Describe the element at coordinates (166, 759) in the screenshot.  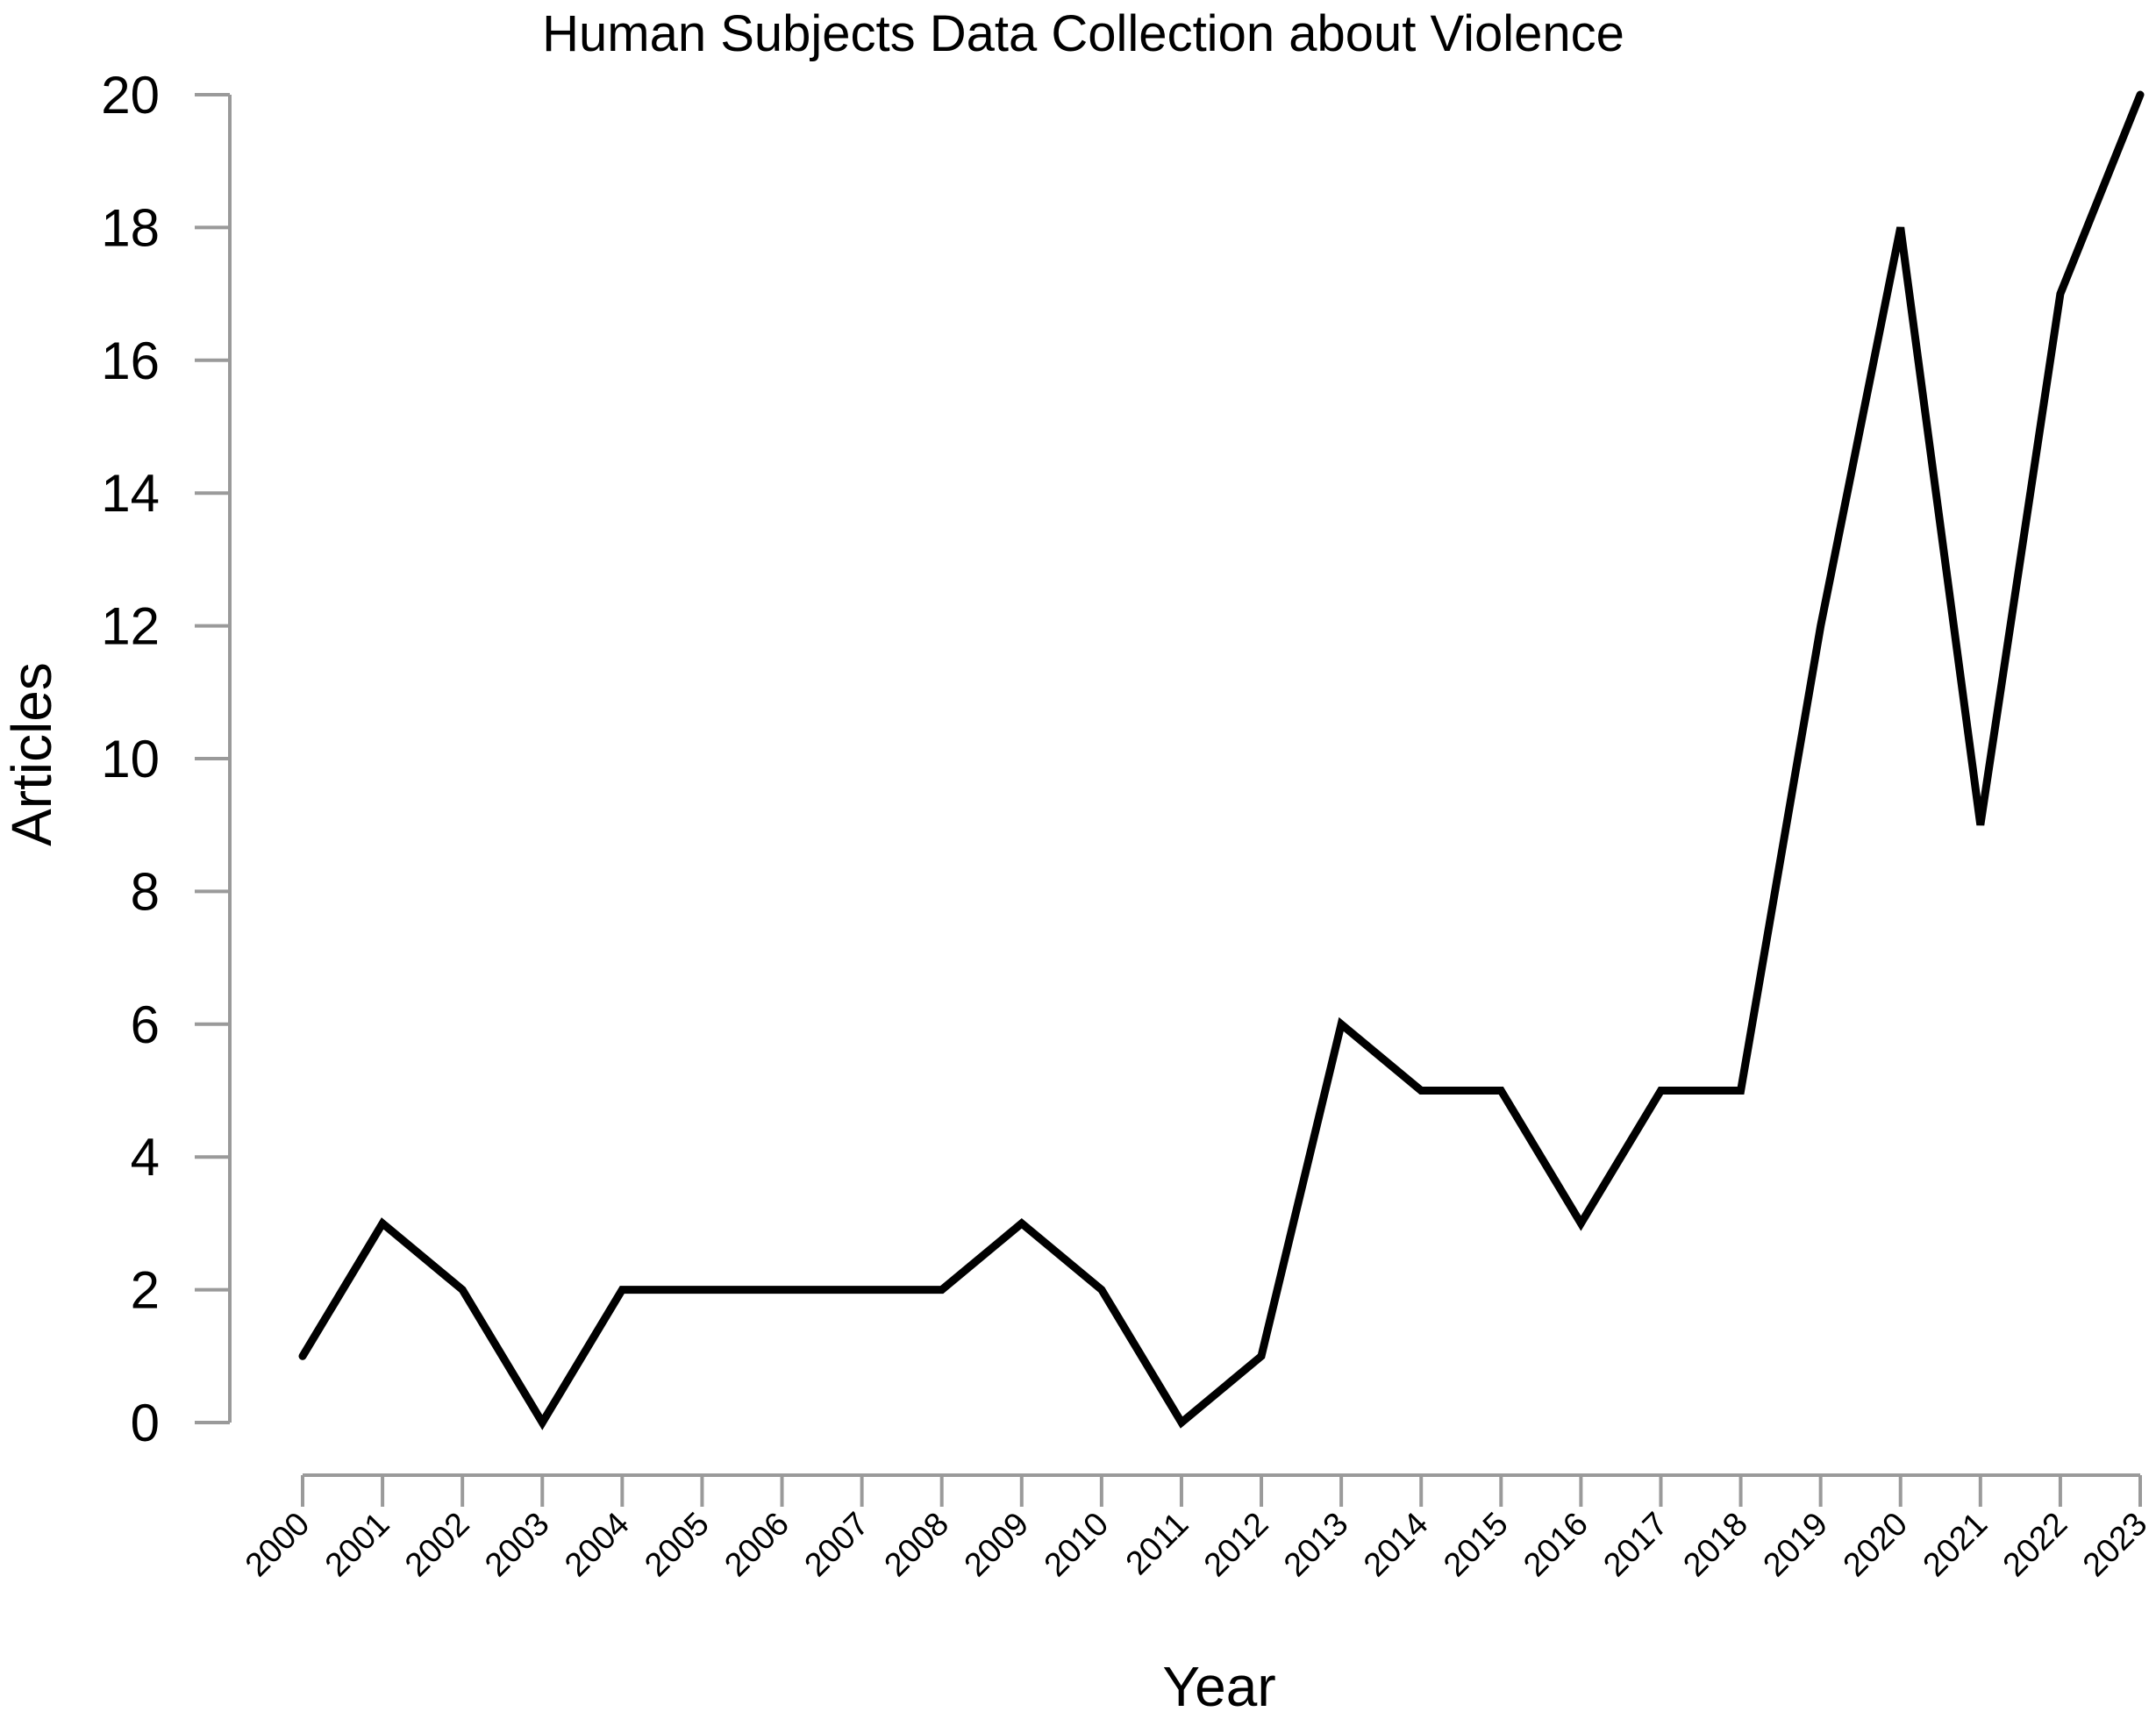
I see `y-axis: 0 2 4 6 8 10 12 14 16 18 20` at that location.